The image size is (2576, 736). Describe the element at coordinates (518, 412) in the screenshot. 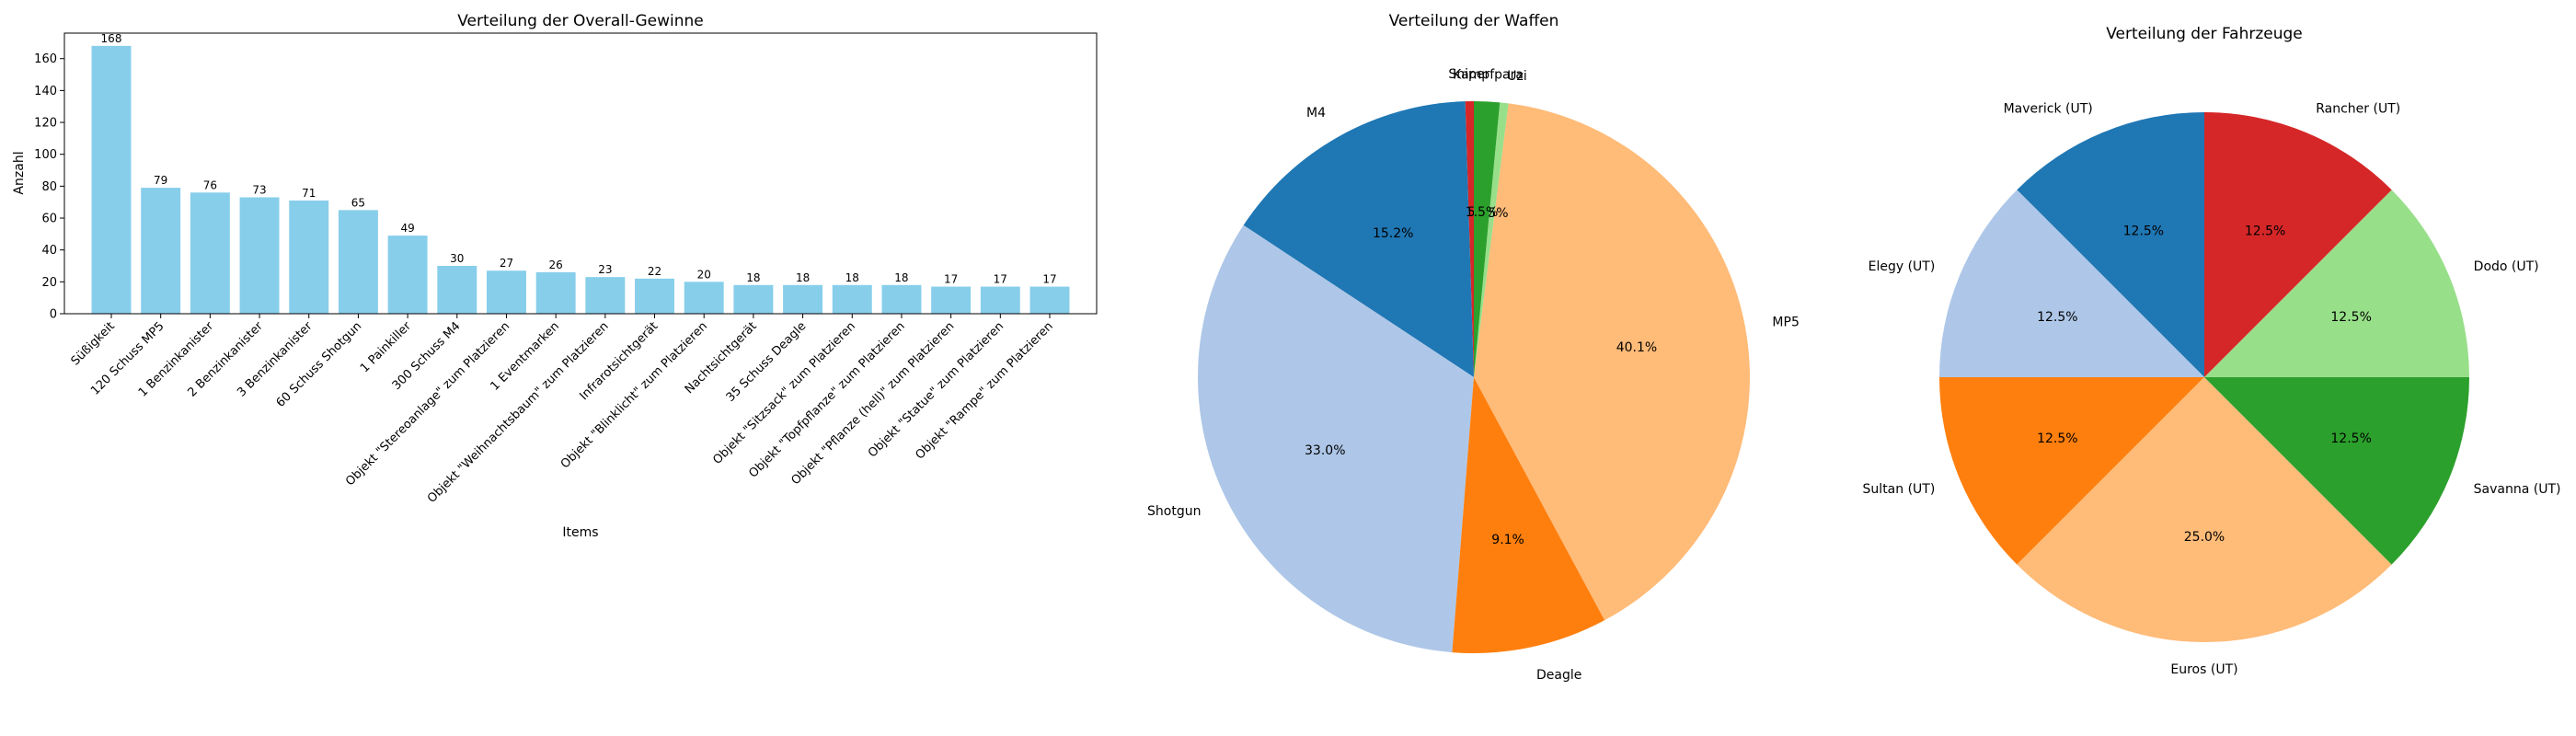

I see `x-tick-label: Objekt "Weihnachtsbaum" zum Platzieren` at that location.